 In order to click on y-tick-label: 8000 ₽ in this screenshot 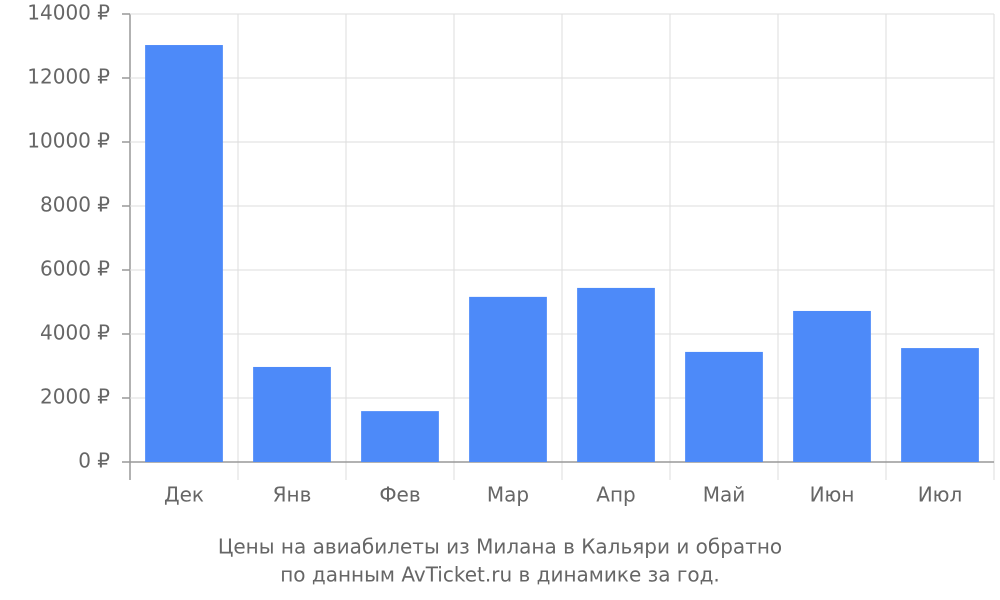, I will do `click(75, 205)`.